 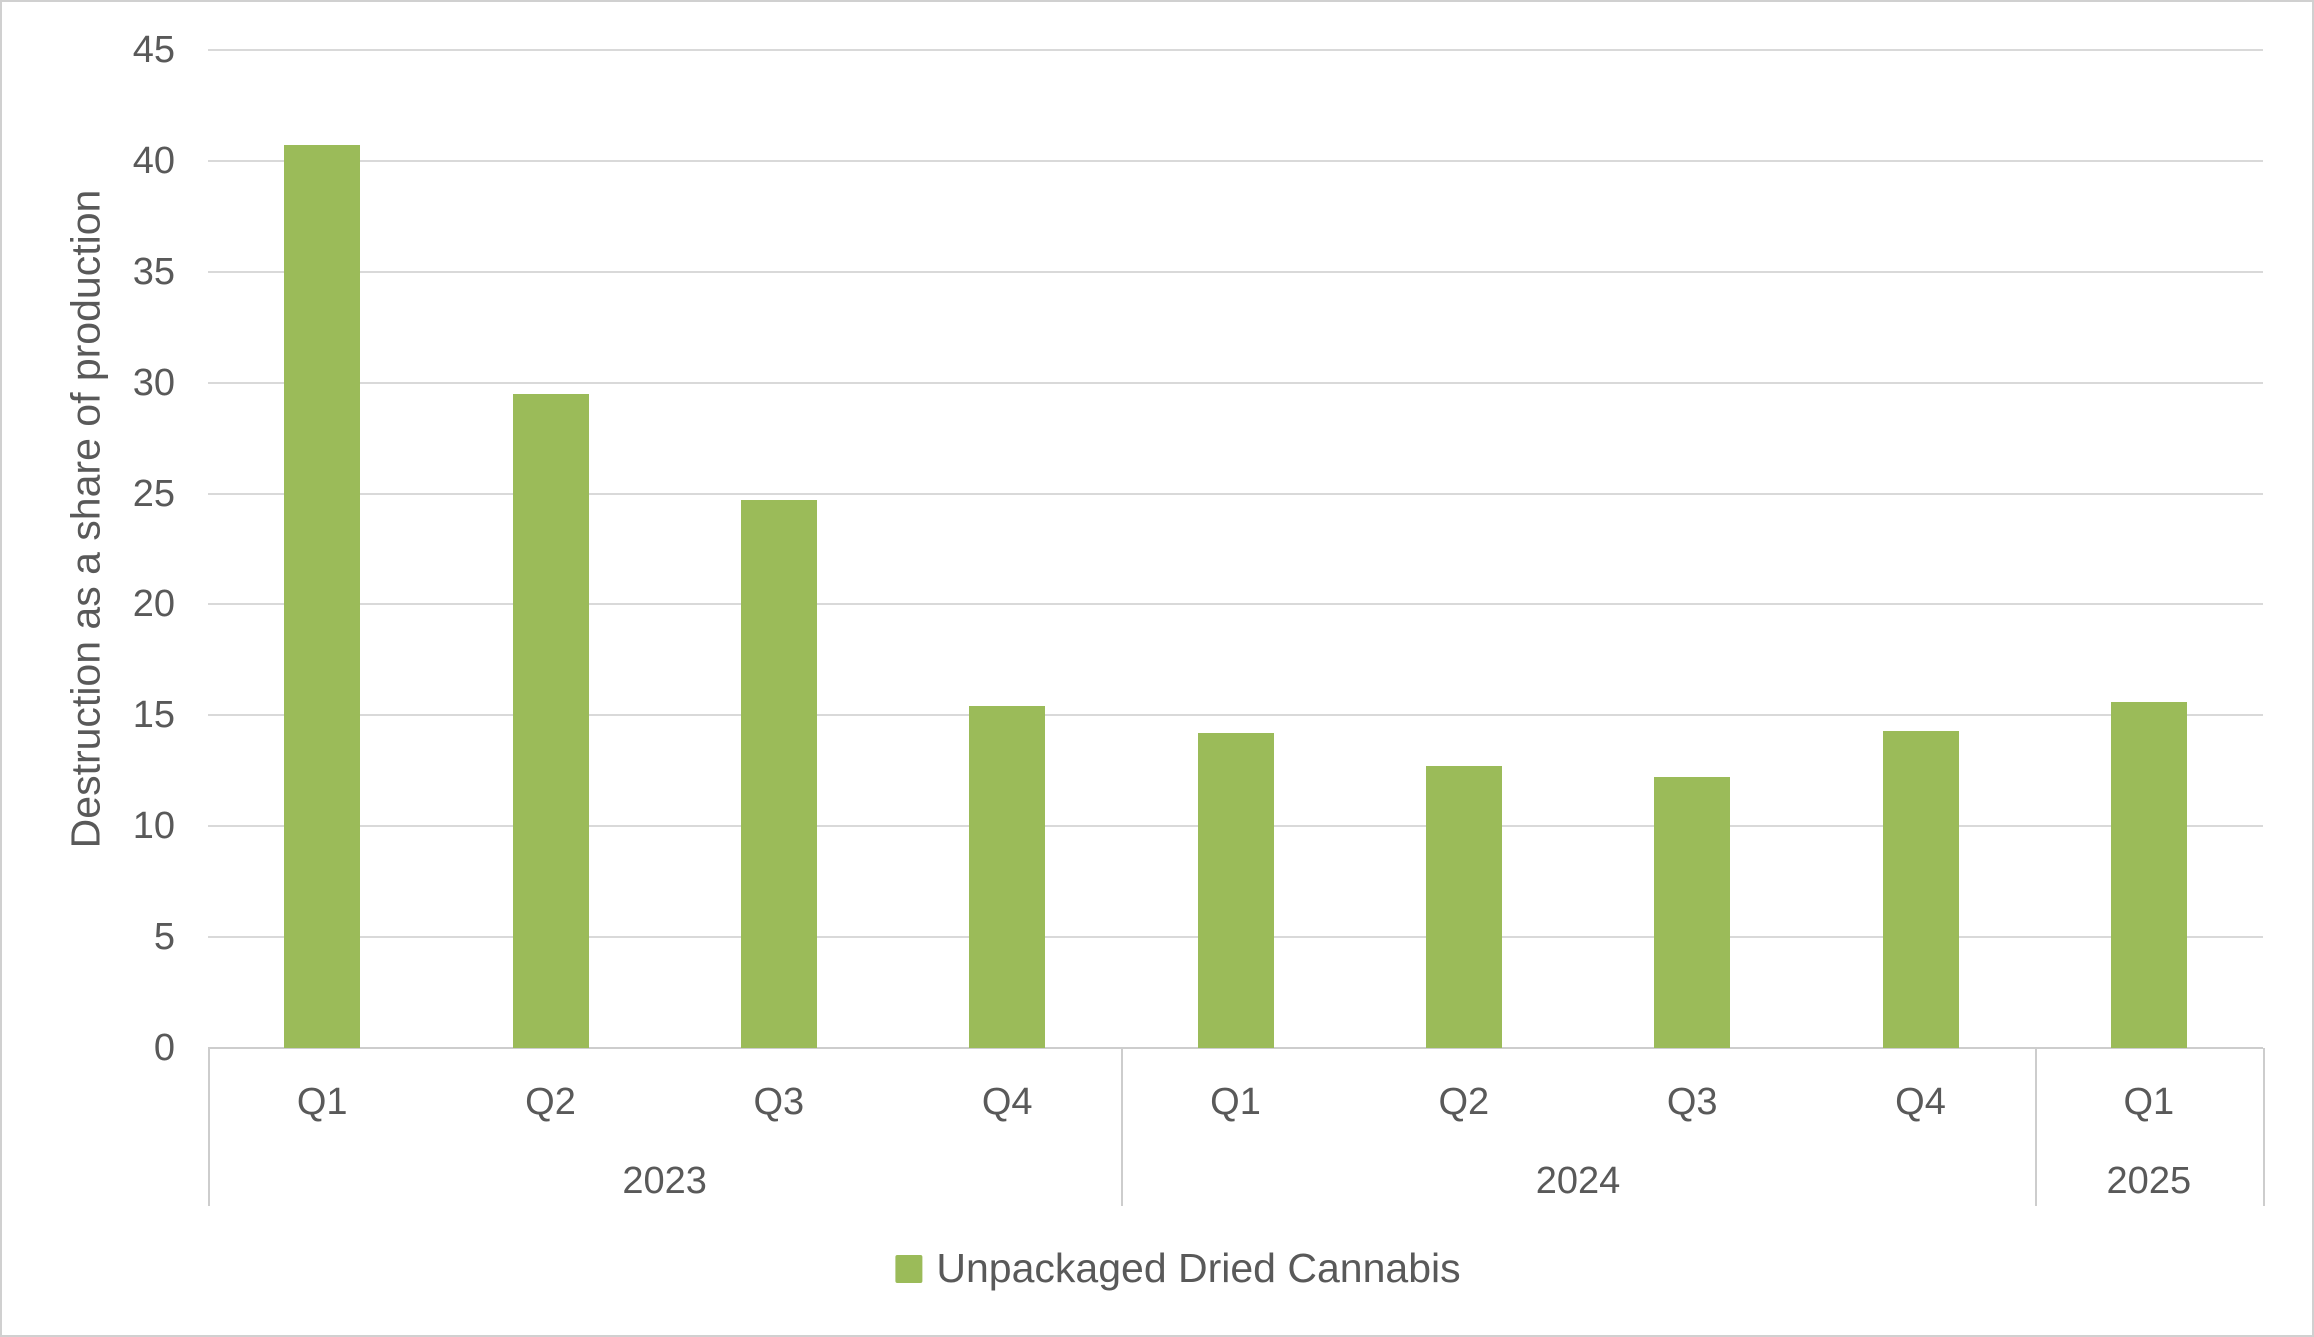 What do you see at coordinates (164, 937) in the screenshot?
I see `y-tick-label-5: 5` at bounding box center [164, 937].